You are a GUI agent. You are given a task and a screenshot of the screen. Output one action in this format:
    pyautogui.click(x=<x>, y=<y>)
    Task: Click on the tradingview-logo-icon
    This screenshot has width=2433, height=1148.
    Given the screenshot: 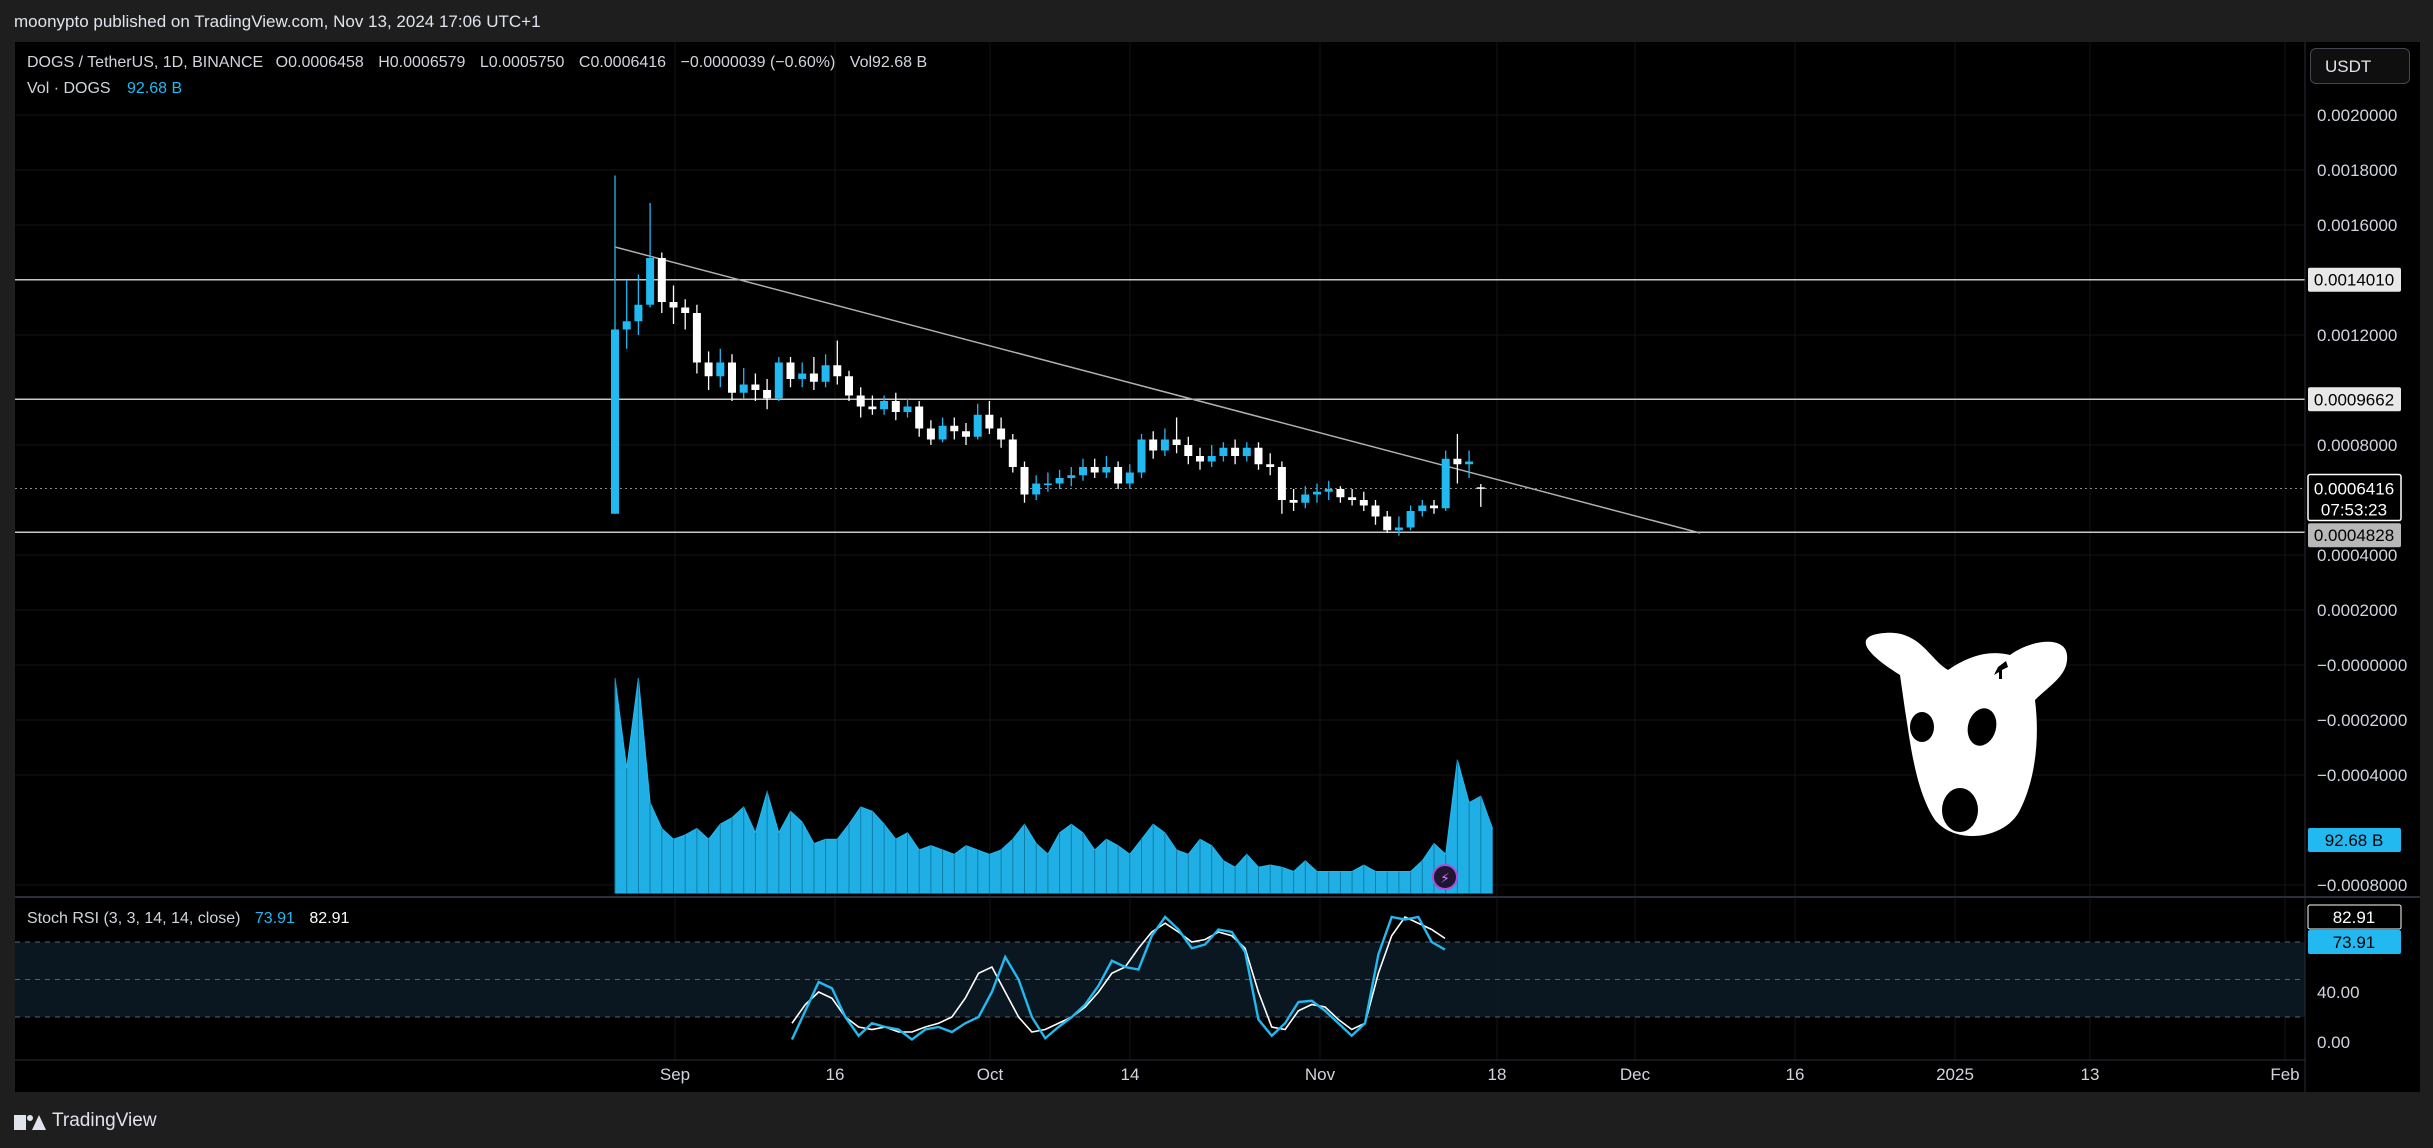 What is the action you would take?
    pyautogui.click(x=30, y=1121)
    